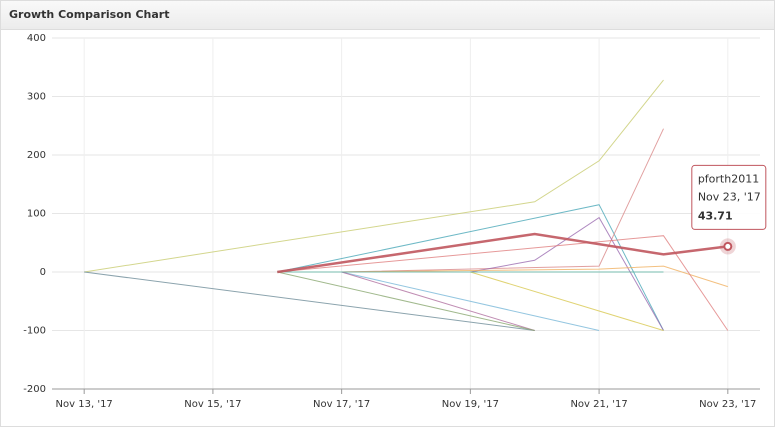  I want to click on x-tick-label: Nov 17, '17, so click(341, 404).